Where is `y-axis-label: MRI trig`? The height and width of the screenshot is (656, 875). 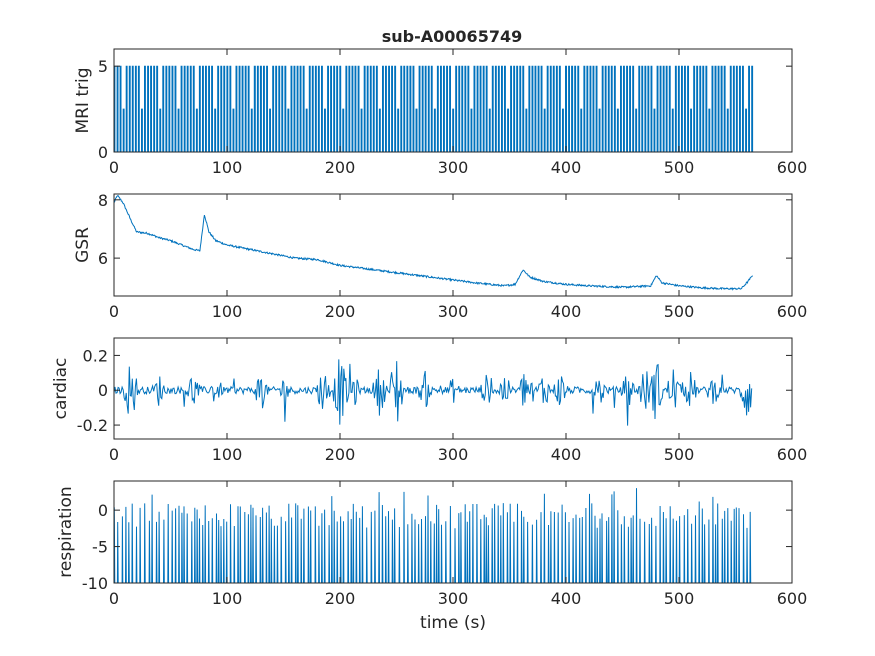
y-axis-label: MRI trig is located at coordinates (83, 100).